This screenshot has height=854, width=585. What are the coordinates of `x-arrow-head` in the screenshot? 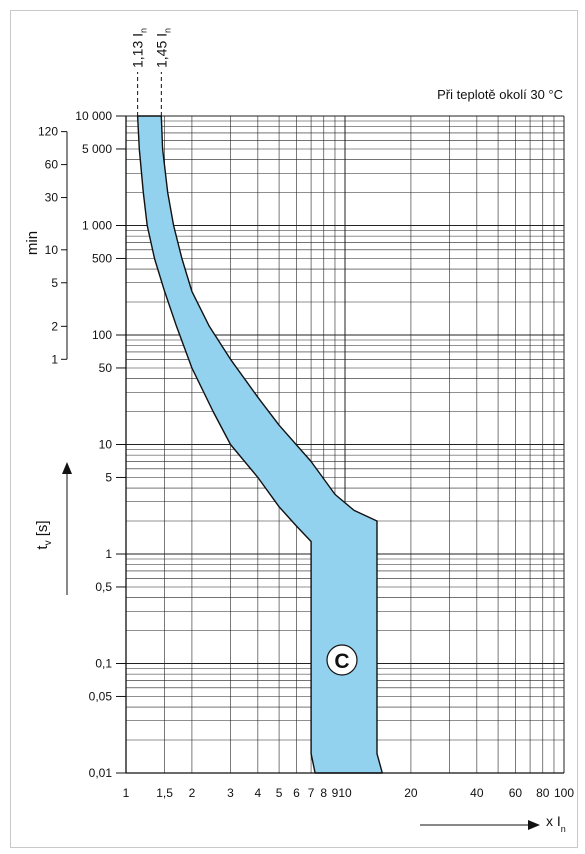 It's located at (534, 825).